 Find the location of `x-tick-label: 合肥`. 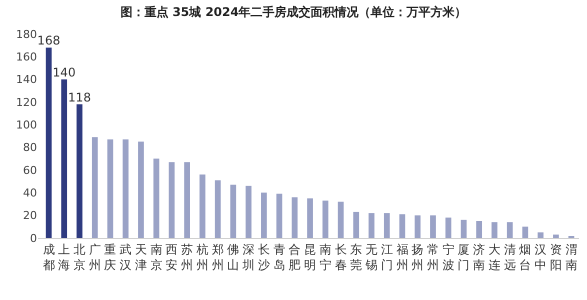

x-tick-label: 合肥 is located at coordinates (294, 257).